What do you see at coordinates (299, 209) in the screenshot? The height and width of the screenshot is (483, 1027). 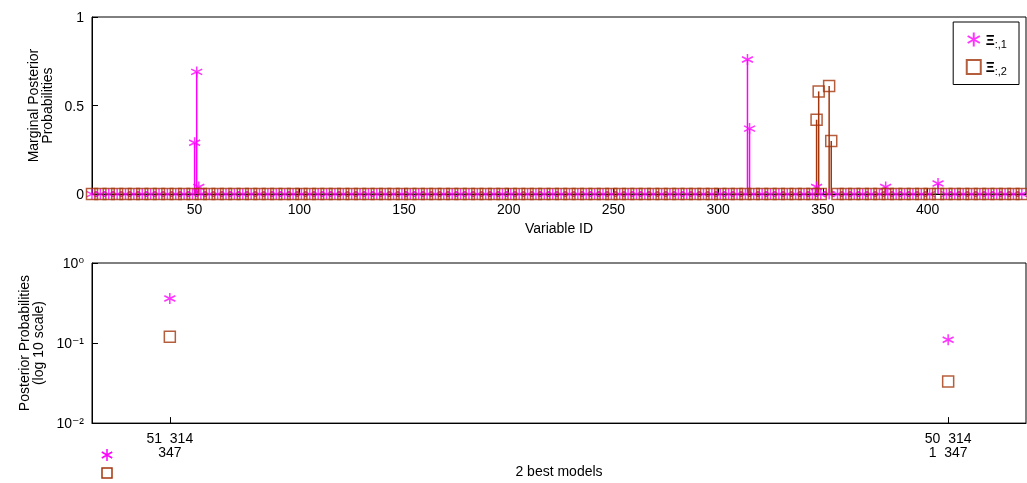 I see `x-tick-label: 100` at bounding box center [299, 209].